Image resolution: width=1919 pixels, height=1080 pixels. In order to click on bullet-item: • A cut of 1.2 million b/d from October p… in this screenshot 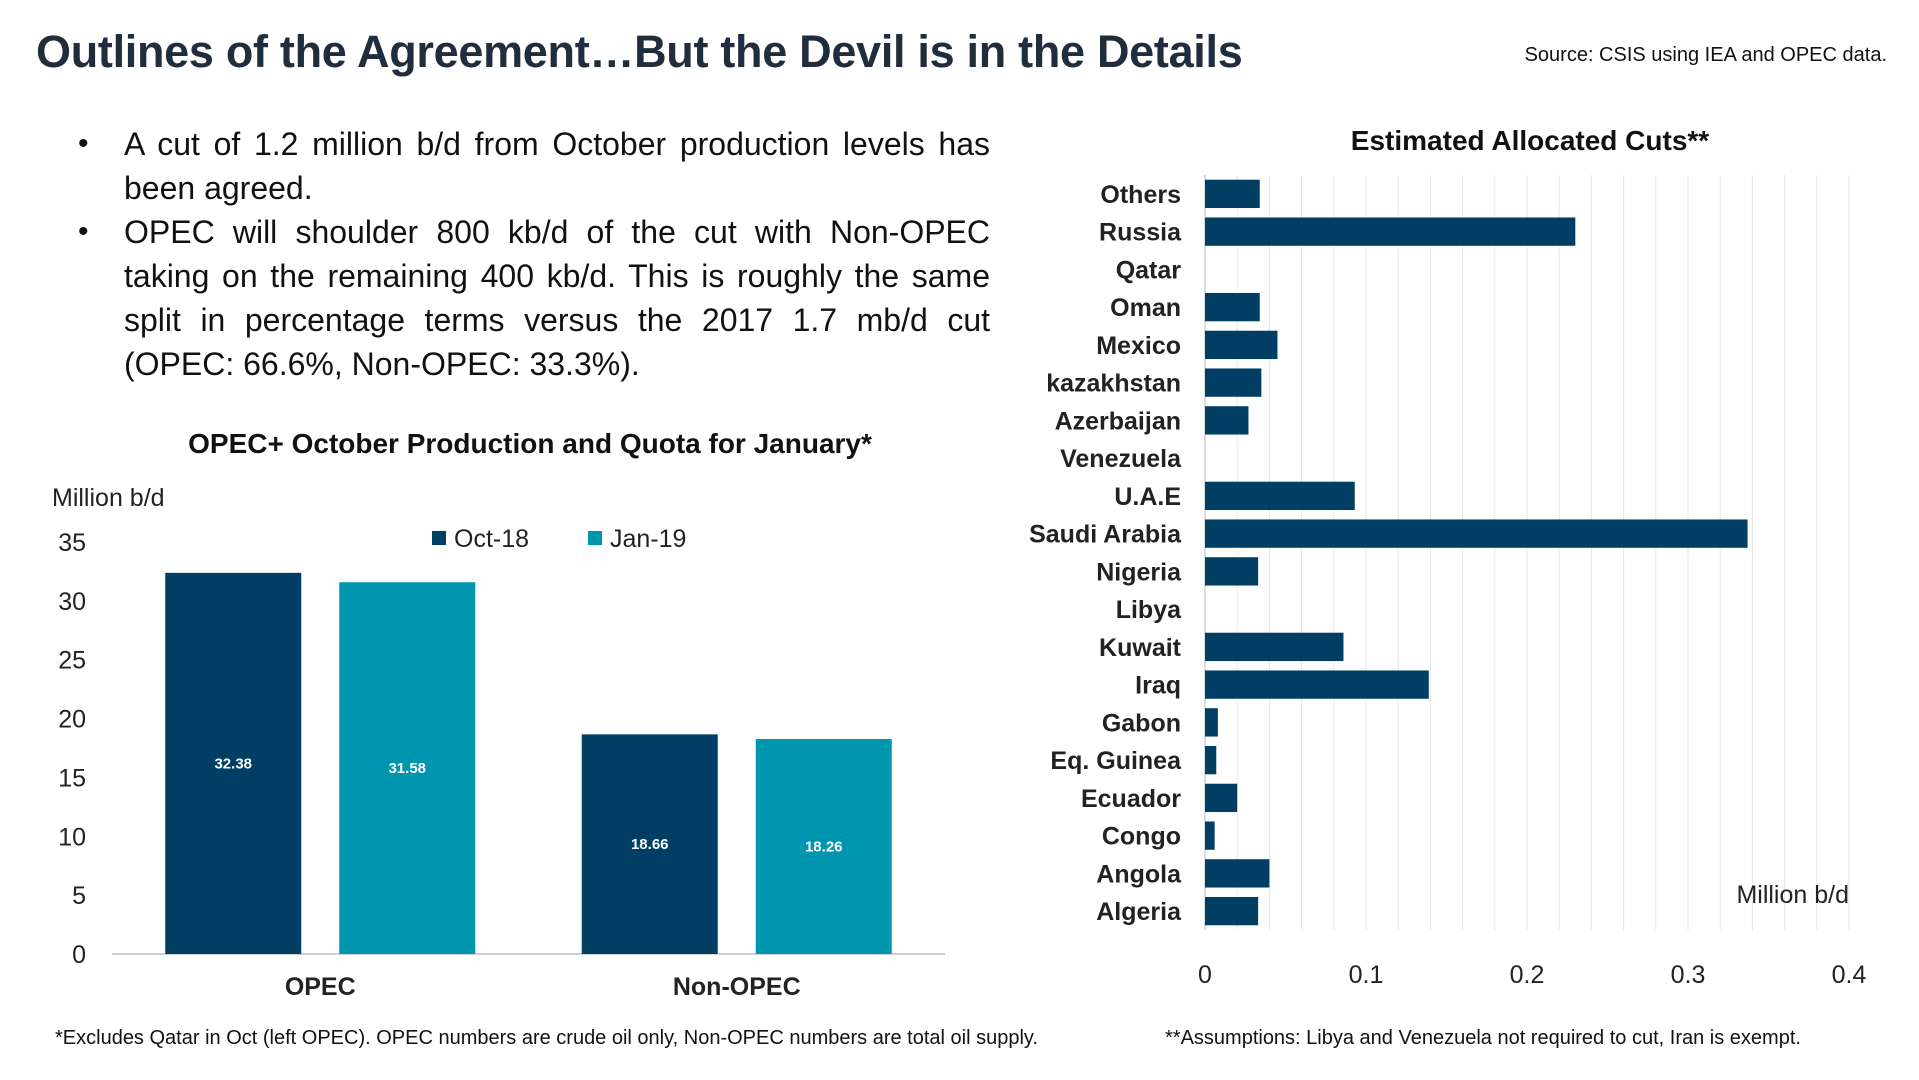, I will do `click(531, 166)`.